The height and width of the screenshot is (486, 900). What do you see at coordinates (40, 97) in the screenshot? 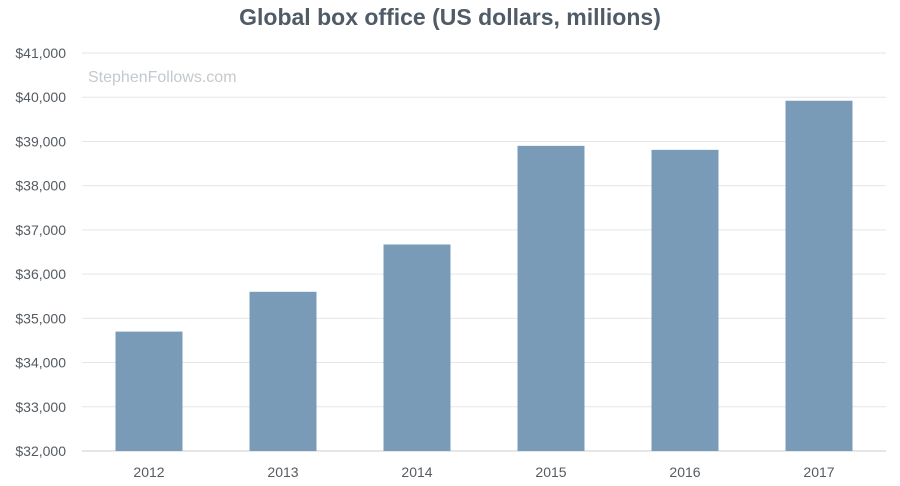
I see `y-tick-label: $40,000` at bounding box center [40, 97].